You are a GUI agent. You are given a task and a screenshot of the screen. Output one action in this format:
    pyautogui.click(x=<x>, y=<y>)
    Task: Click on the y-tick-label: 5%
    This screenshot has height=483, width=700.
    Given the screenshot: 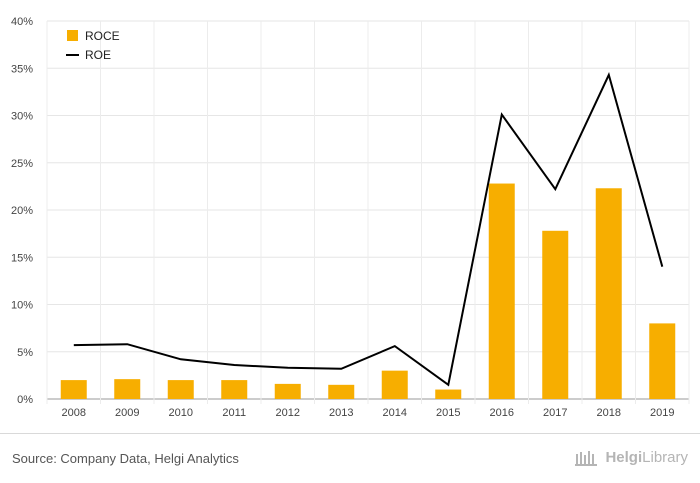 What is the action you would take?
    pyautogui.click(x=25, y=353)
    